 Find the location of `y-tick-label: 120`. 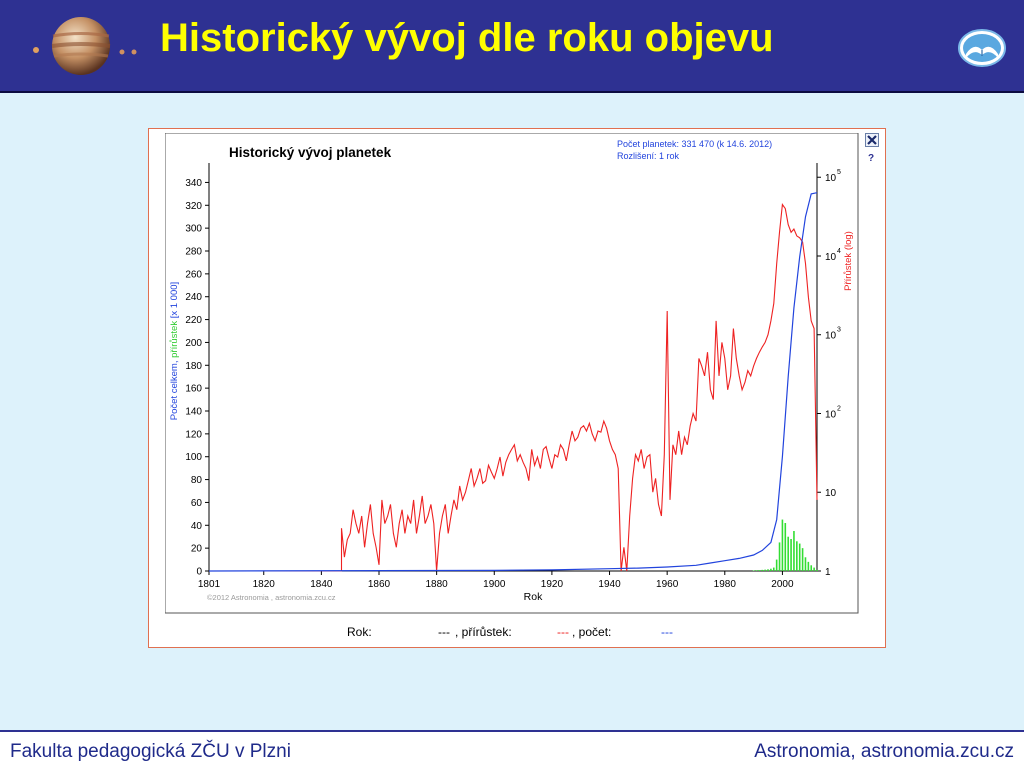

y-tick-label: 120 is located at coordinates (193, 434).